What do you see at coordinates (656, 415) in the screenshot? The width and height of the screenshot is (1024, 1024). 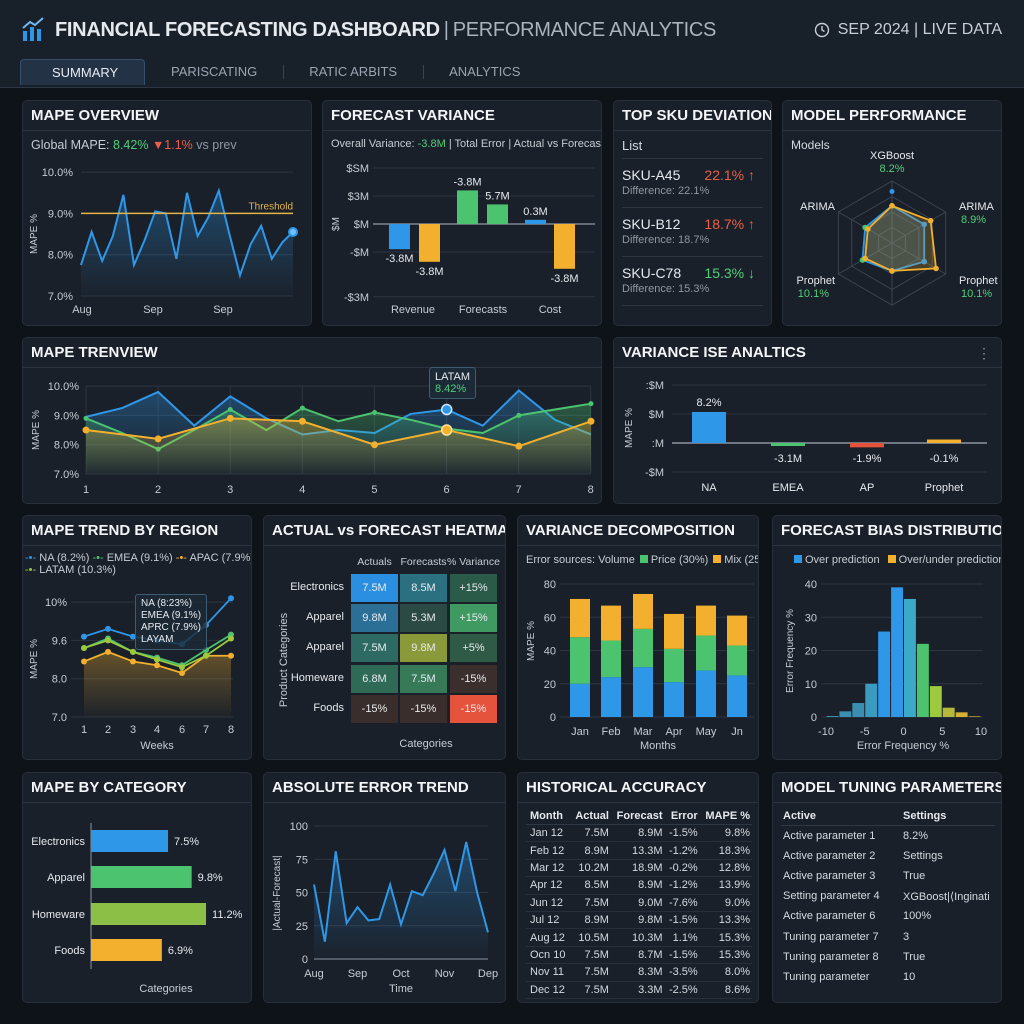 I see `y-tick-label: $M` at bounding box center [656, 415].